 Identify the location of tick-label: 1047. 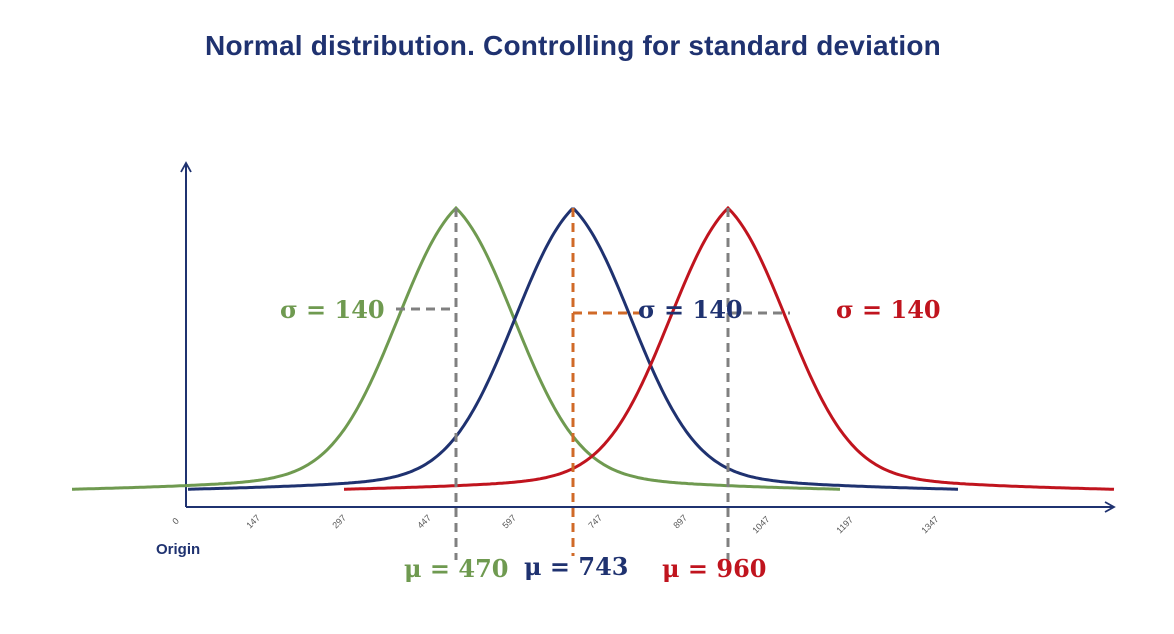
(760, 524).